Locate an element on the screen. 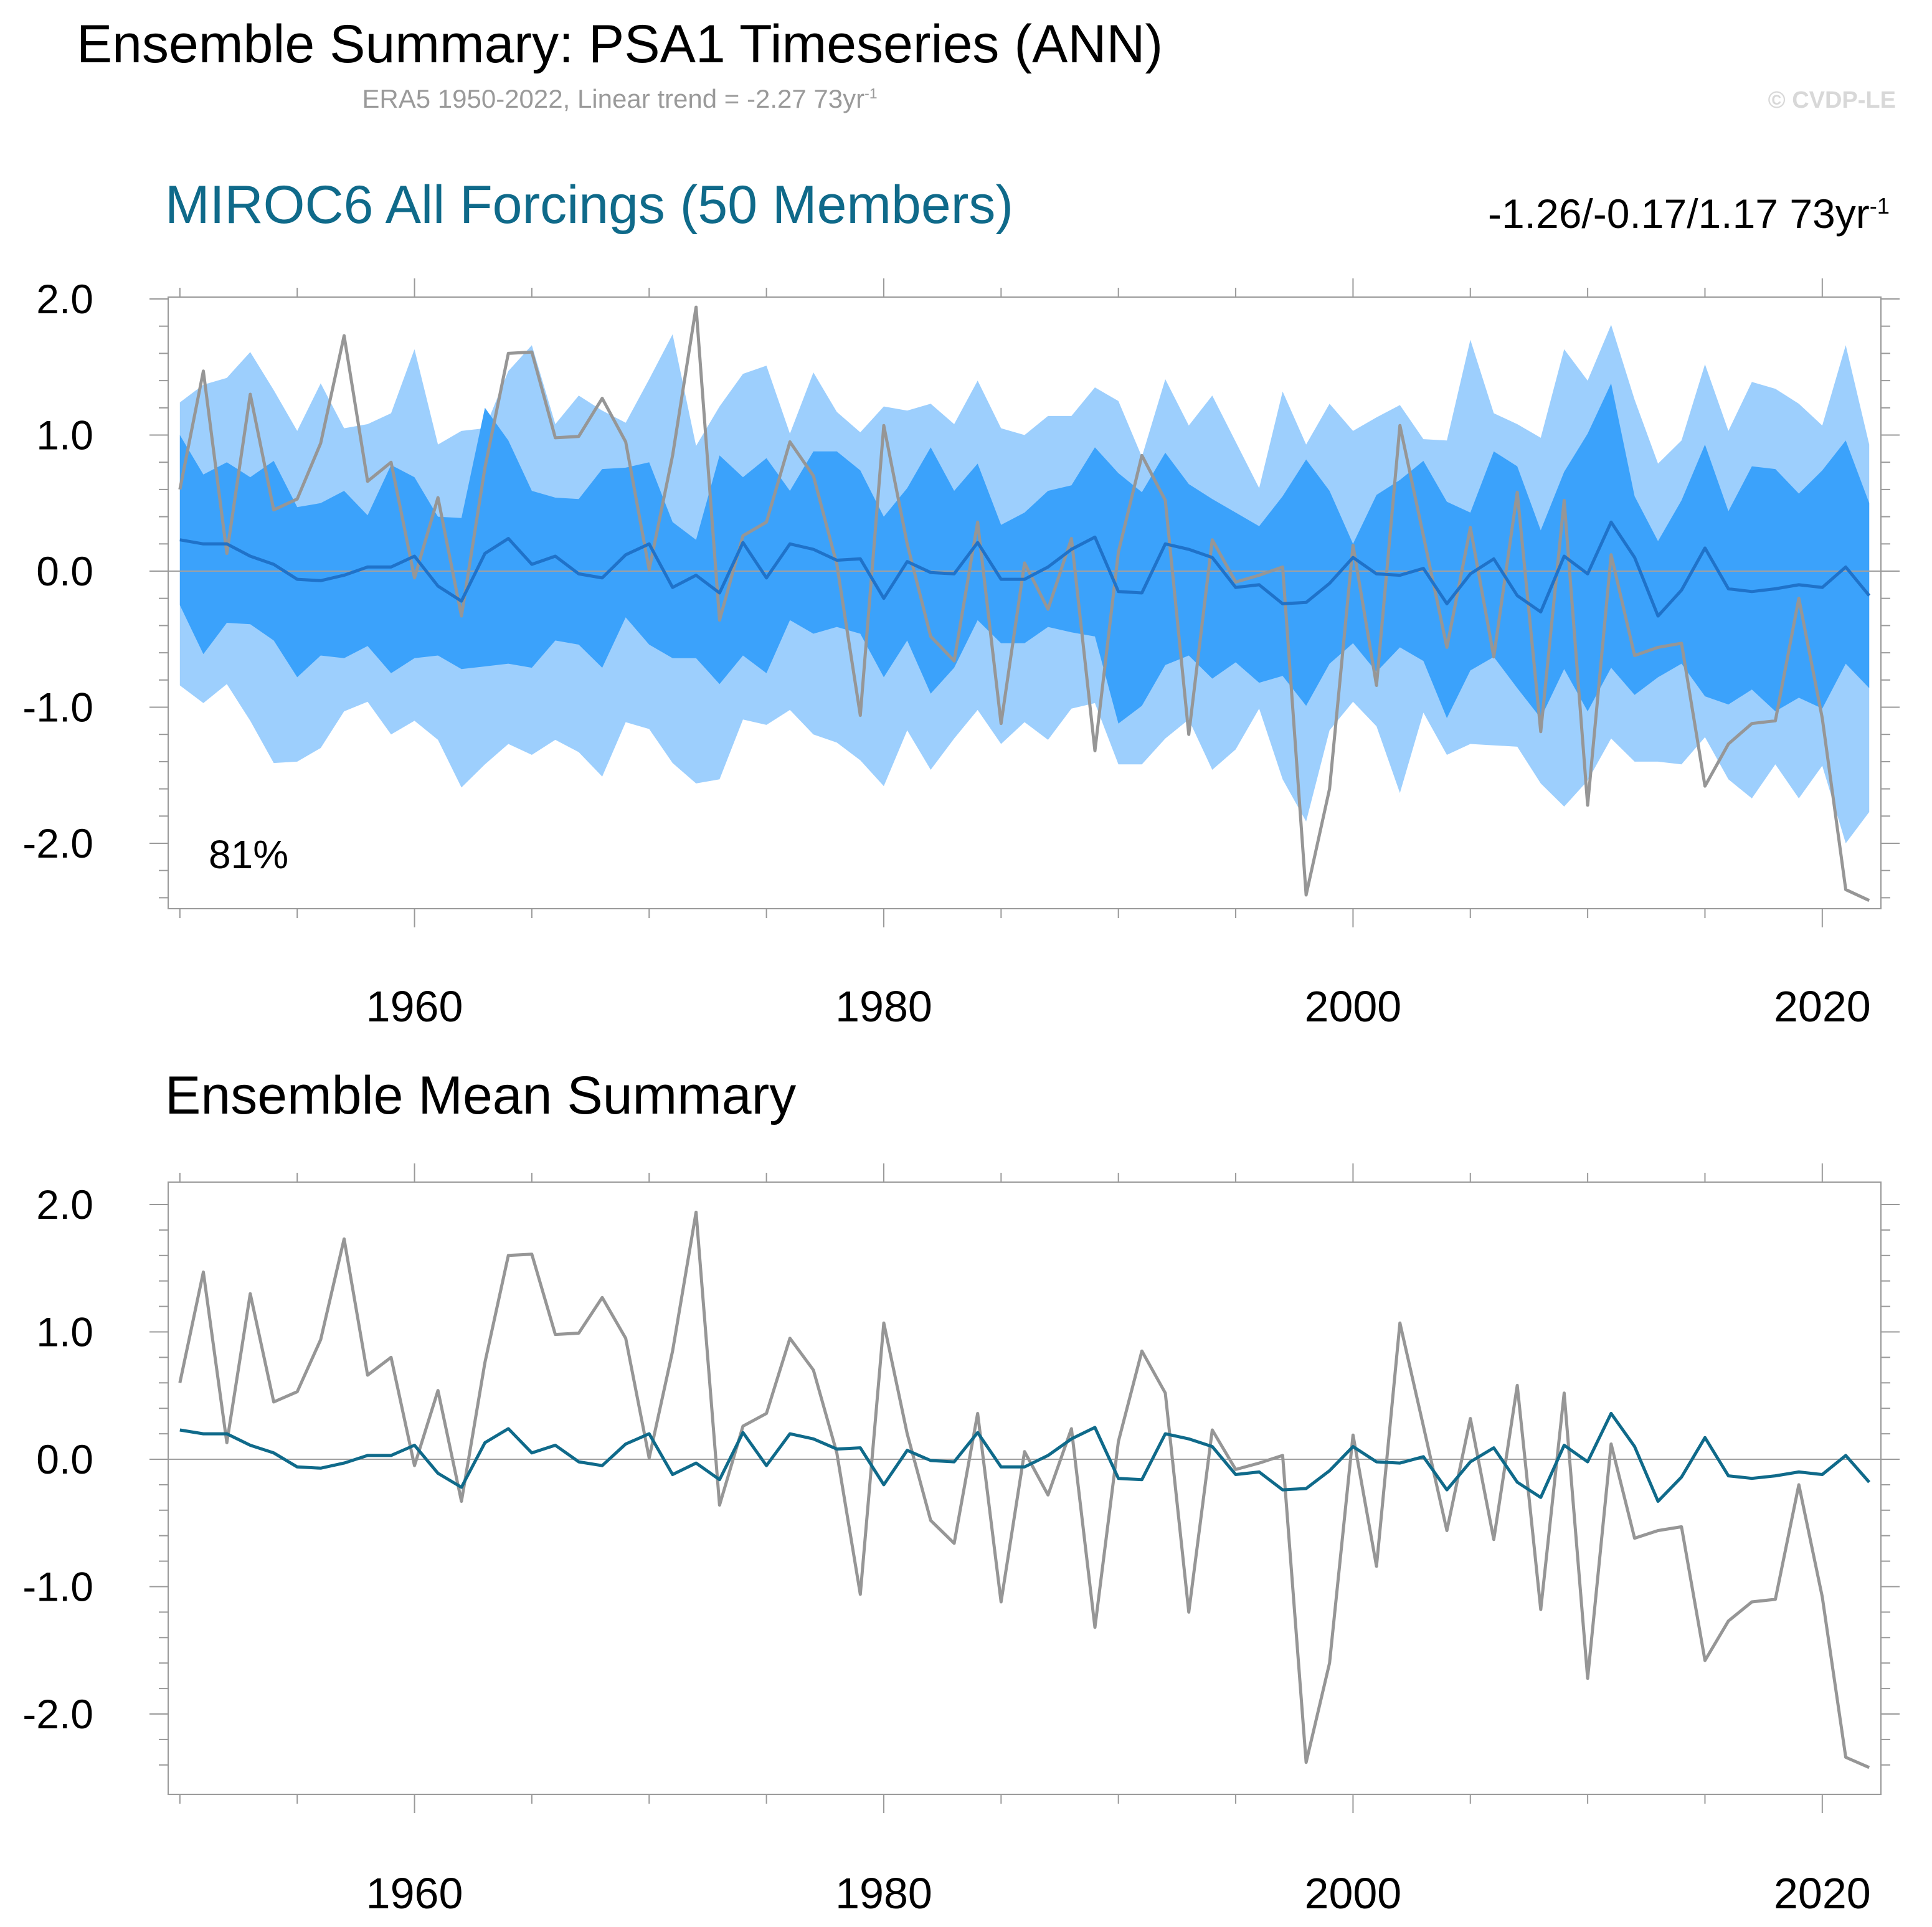  panel1-x-tick-label: 1960 is located at coordinates (415, 1006).